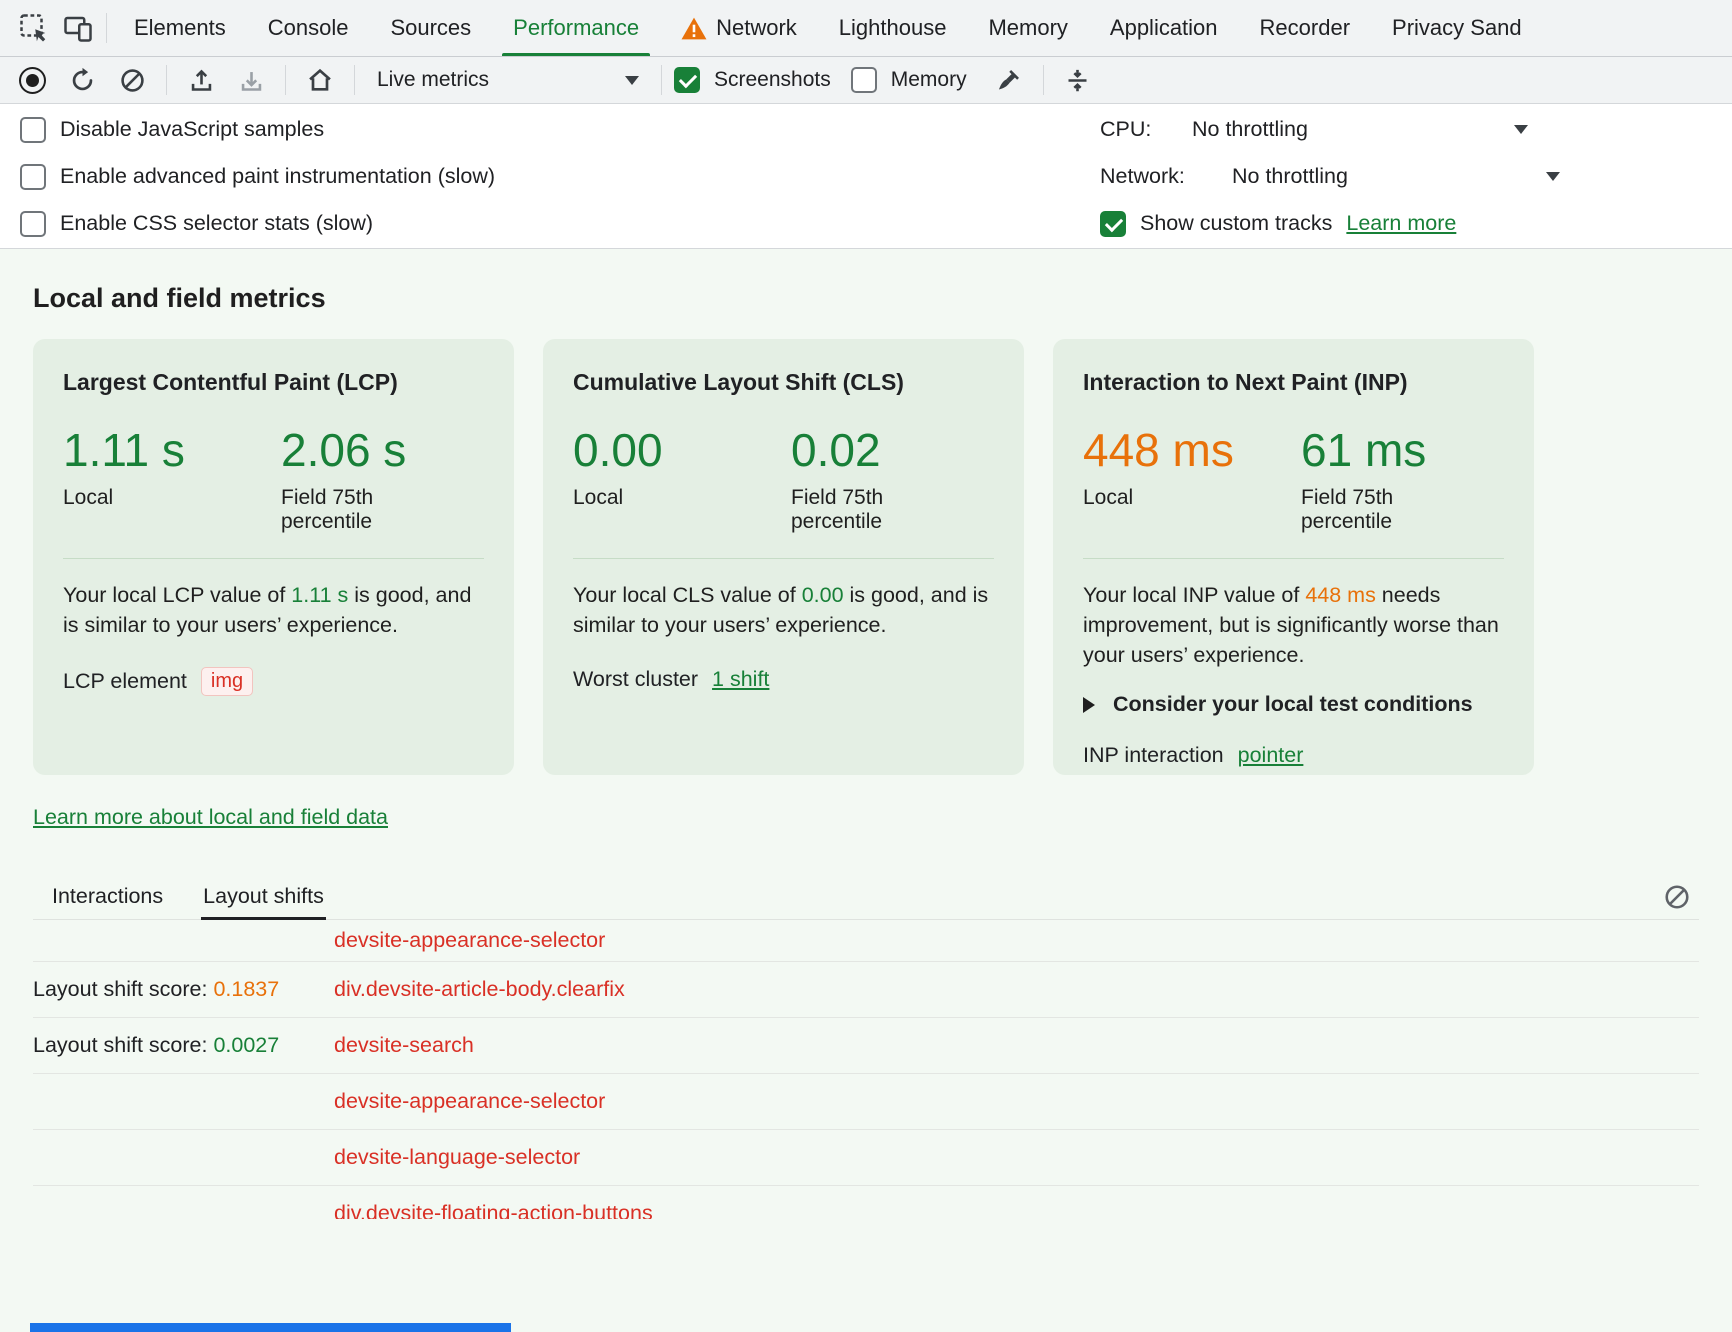 This screenshot has height=1332, width=1732. What do you see at coordinates (124, 450) in the screenshot?
I see `lcp-local-value: 1.11 s` at bounding box center [124, 450].